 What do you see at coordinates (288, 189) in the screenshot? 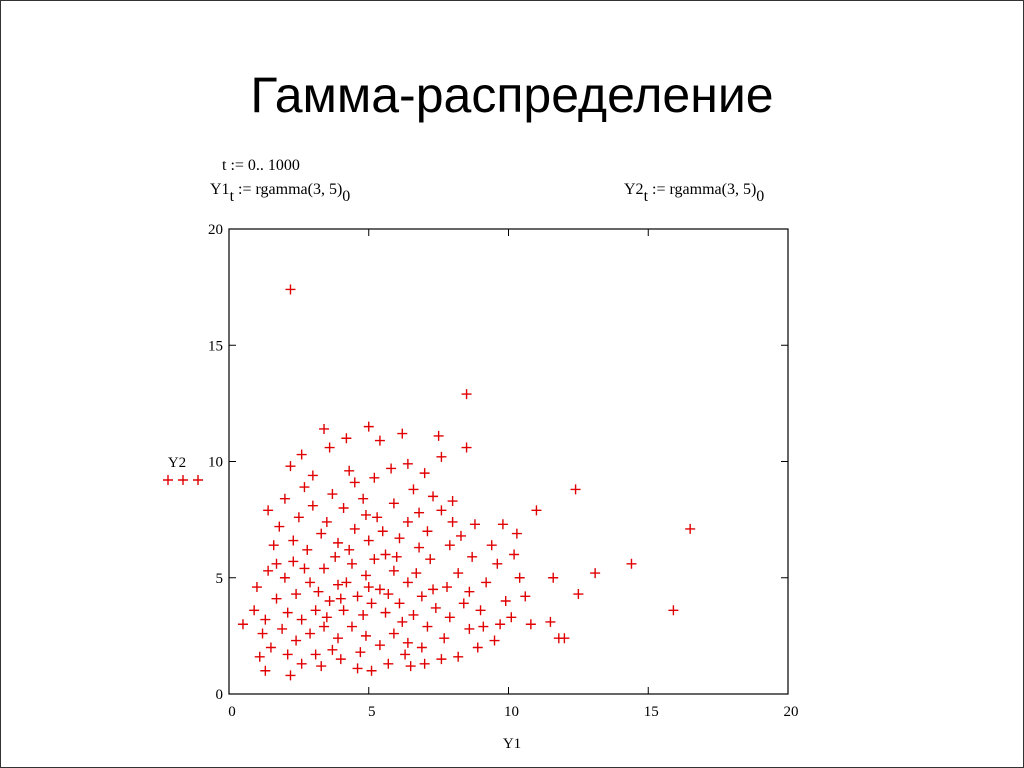
I see `formula-text: := rgamma(3, 5)` at bounding box center [288, 189].